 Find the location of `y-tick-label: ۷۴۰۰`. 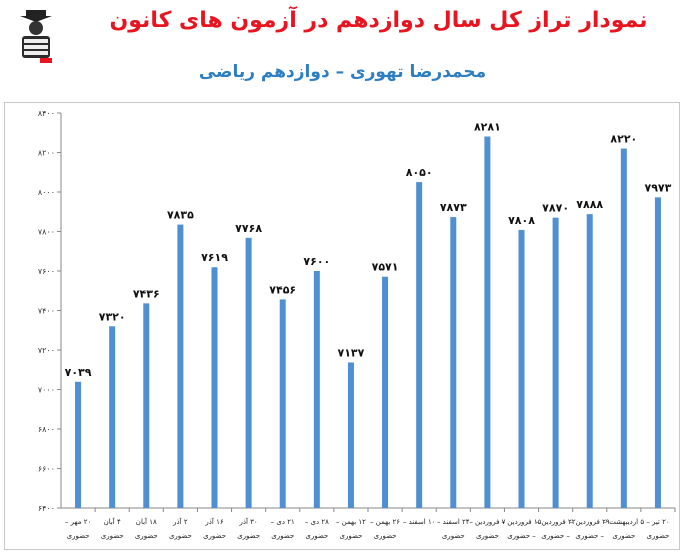

y-tick-label: ۷۴۰۰ is located at coordinates (46, 311).